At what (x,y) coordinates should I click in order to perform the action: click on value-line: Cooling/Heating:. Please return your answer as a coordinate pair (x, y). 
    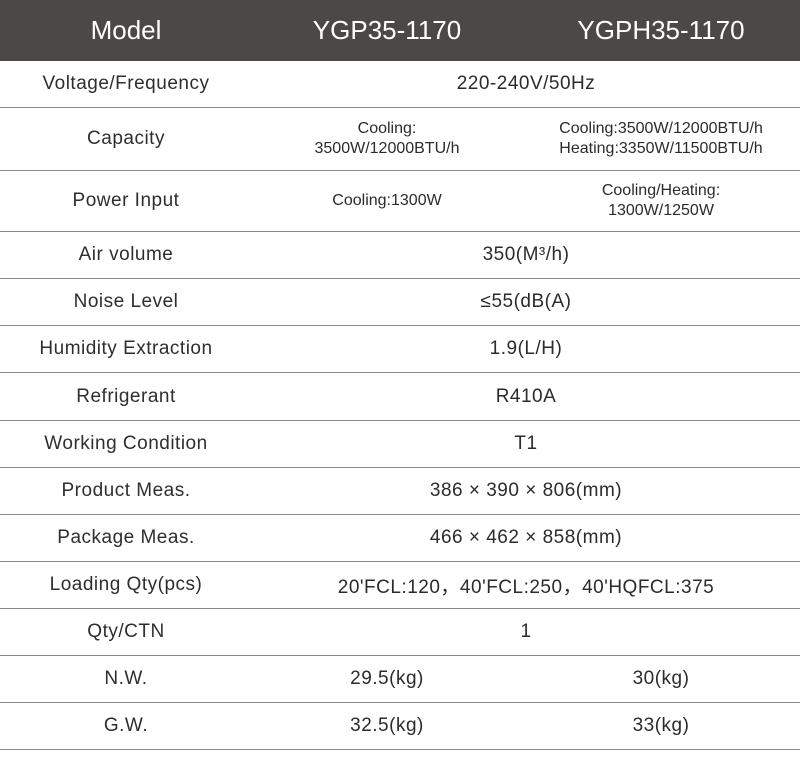
    Looking at the image, I should click on (661, 190).